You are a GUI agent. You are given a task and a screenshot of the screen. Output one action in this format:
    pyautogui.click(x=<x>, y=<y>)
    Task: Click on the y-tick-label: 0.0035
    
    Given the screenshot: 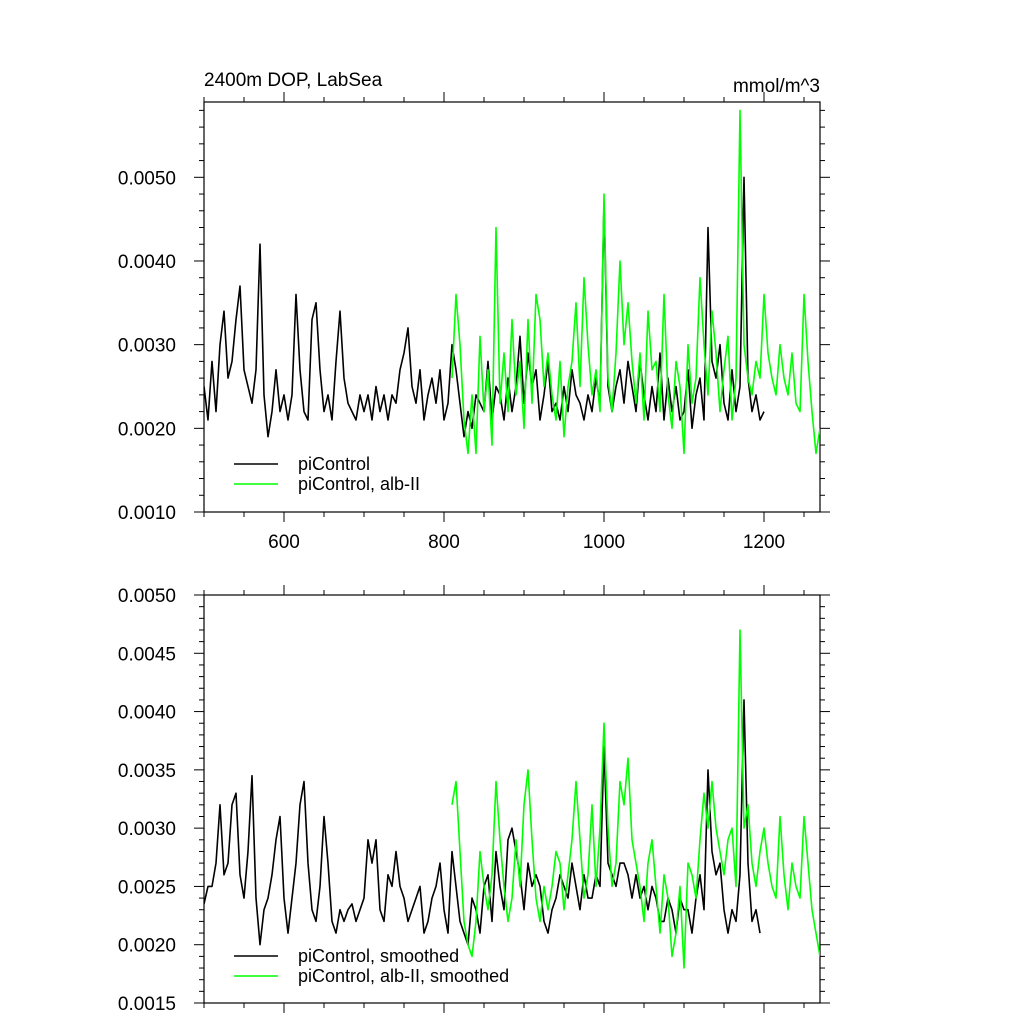 What is the action you would take?
    pyautogui.click(x=147, y=771)
    